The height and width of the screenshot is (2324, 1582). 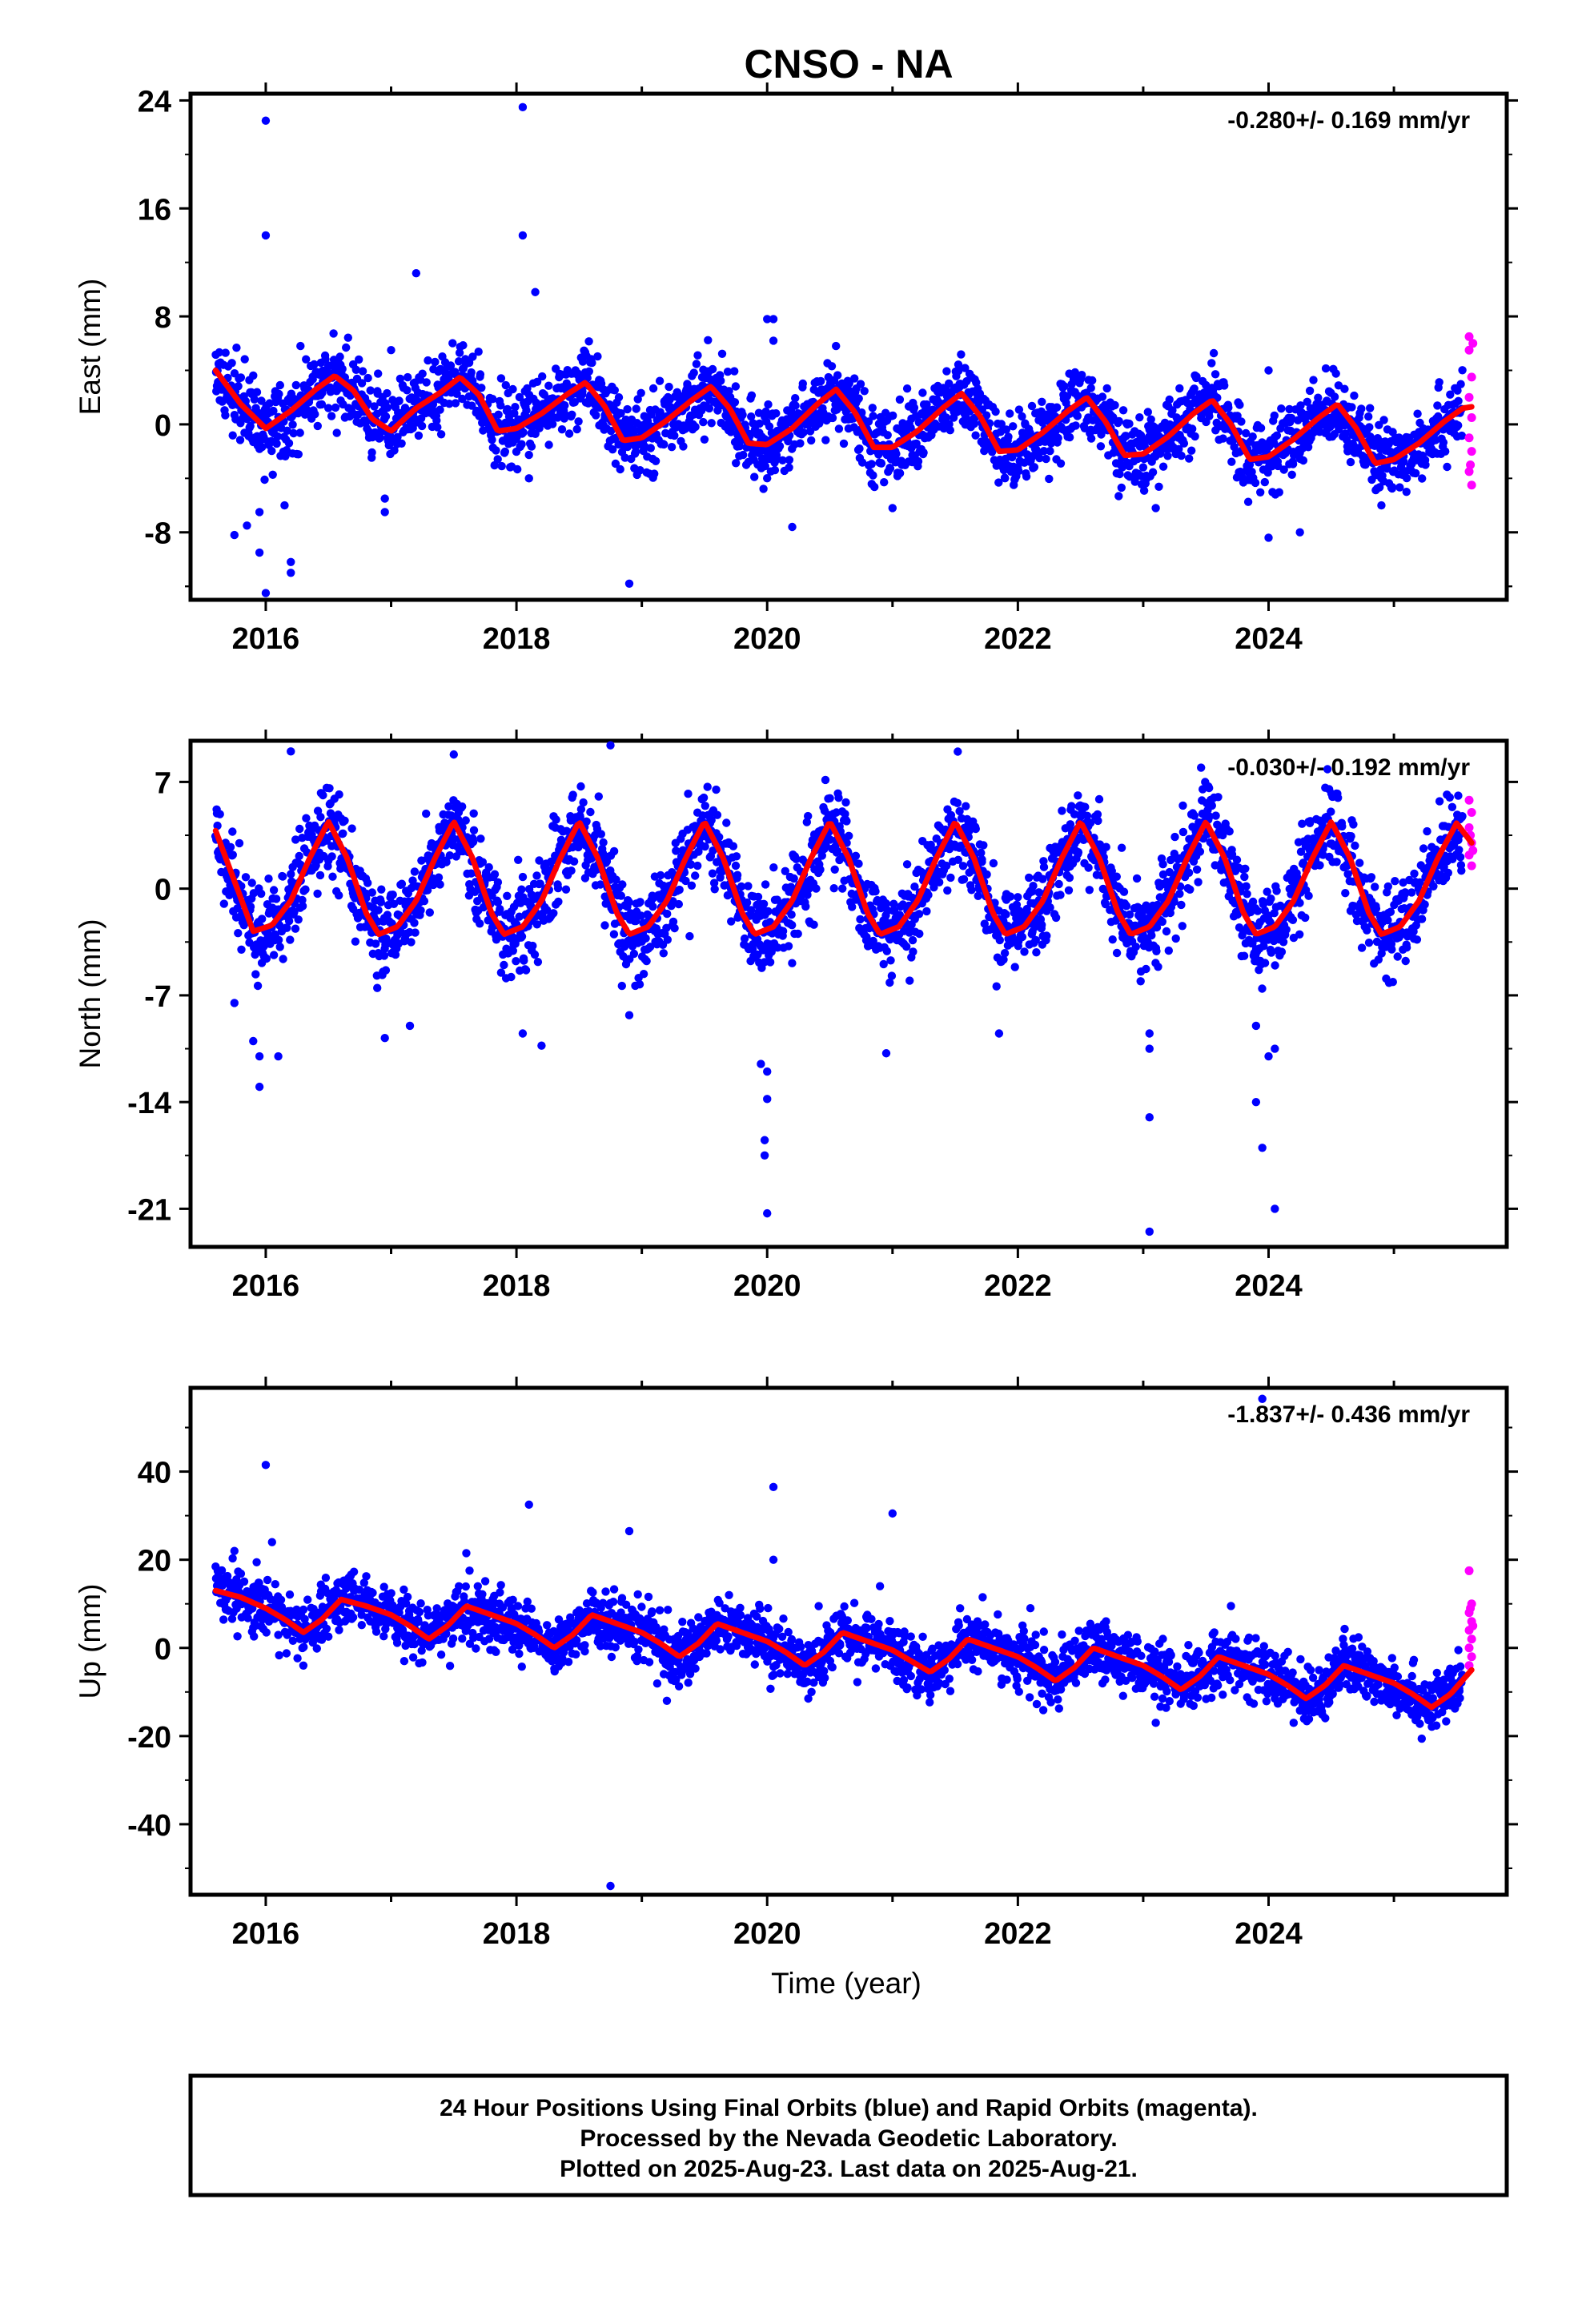 What do you see at coordinates (90, 347) in the screenshot?
I see `y-axis-label: East (mm)` at bounding box center [90, 347].